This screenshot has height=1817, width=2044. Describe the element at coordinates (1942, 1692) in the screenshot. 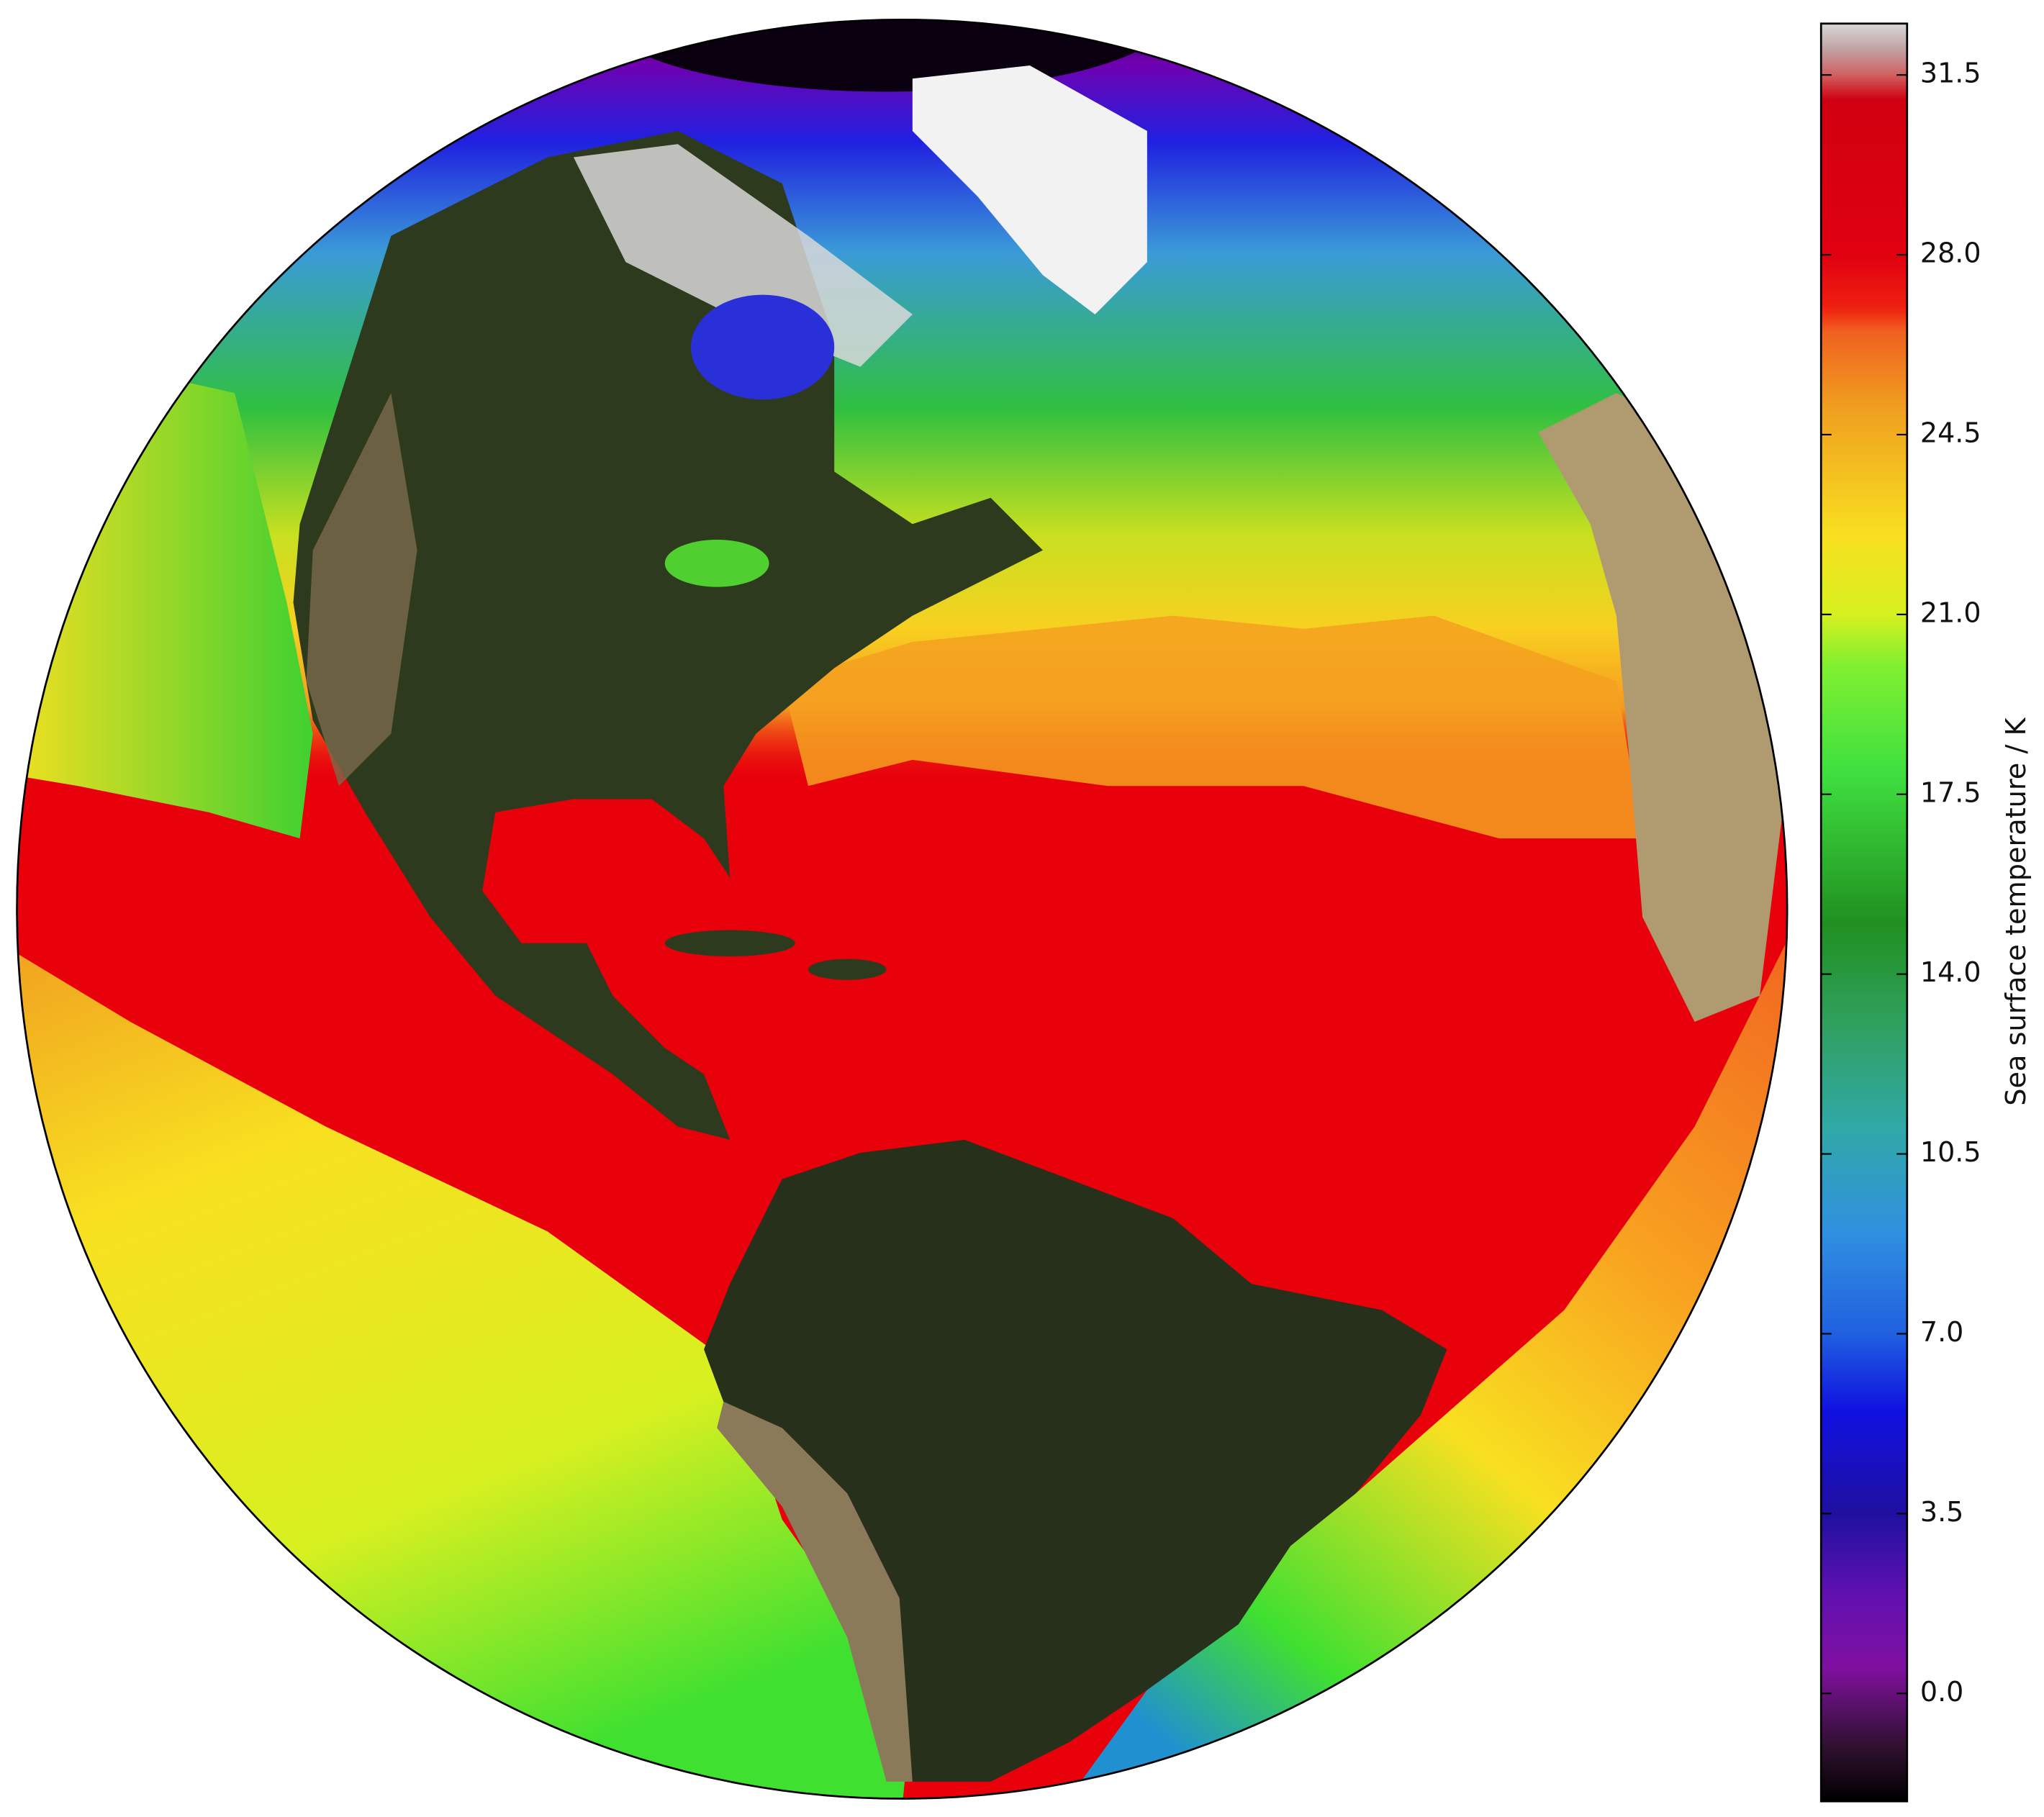

I see `colorbar-tick-label: 0.0` at that location.